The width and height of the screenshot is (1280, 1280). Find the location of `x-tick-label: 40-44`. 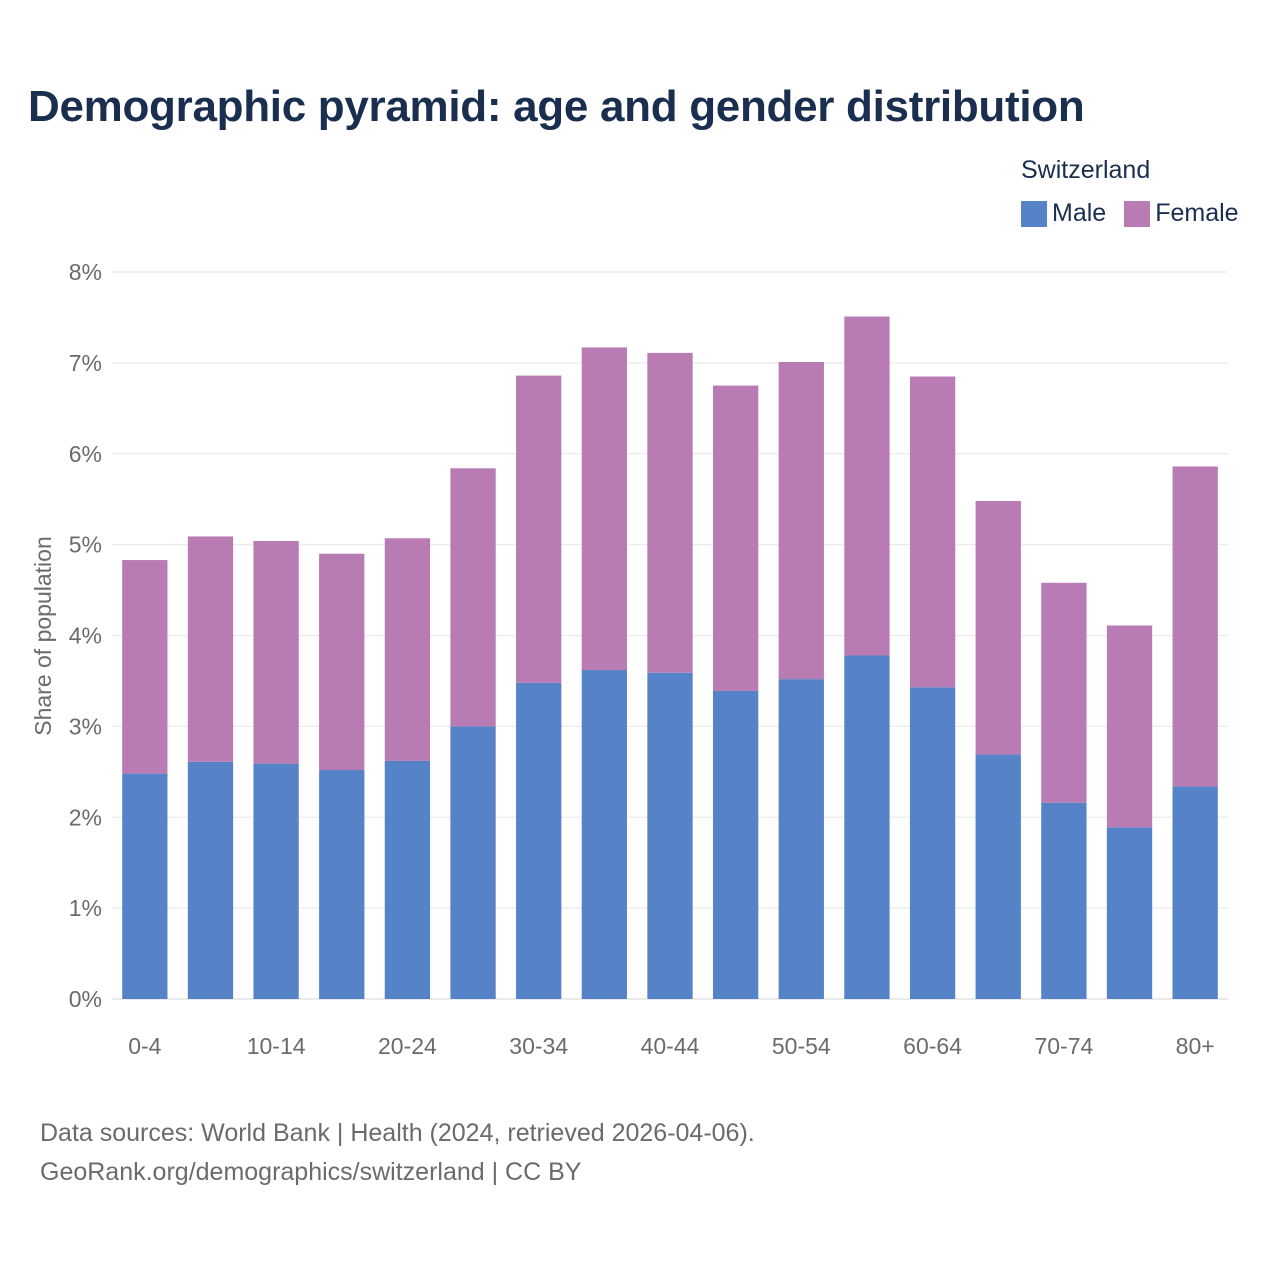

x-tick-label: 40-44 is located at coordinates (670, 1046).